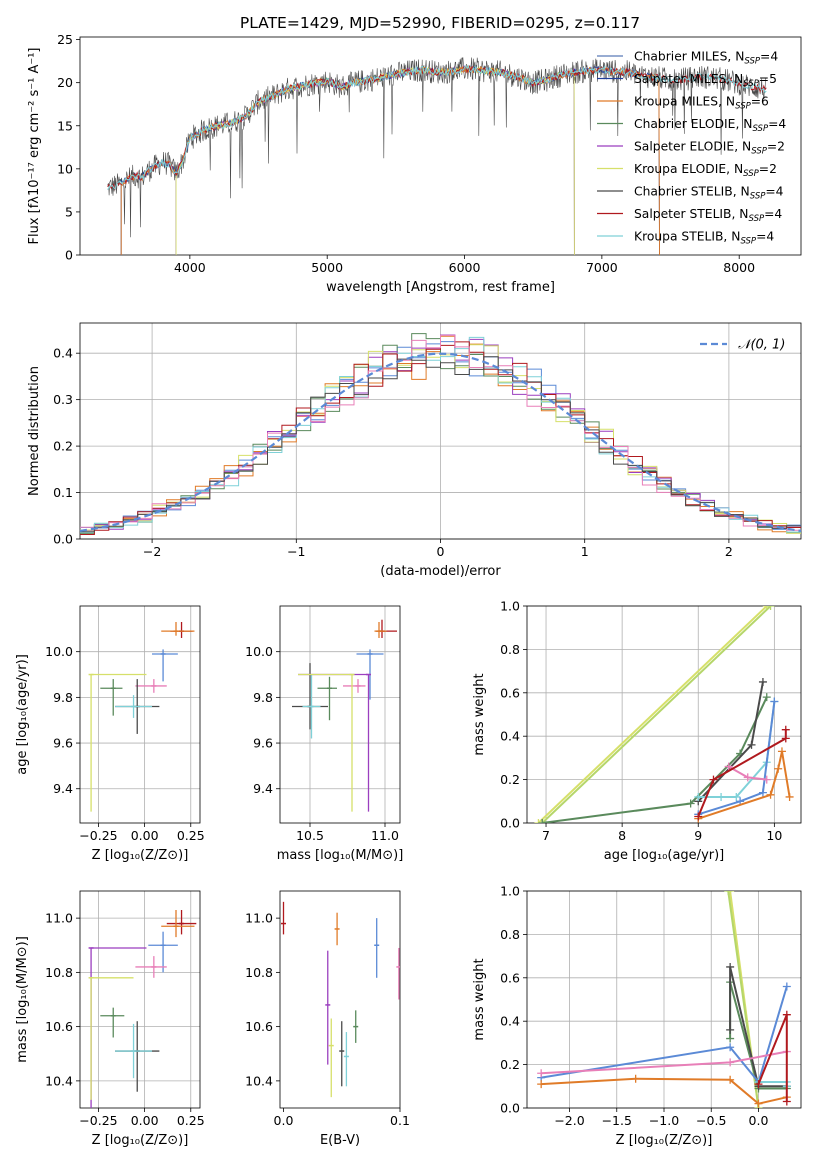 This screenshot has width=819, height=1170. I want to click on legend-label-suffix: =4, so click(769, 57).